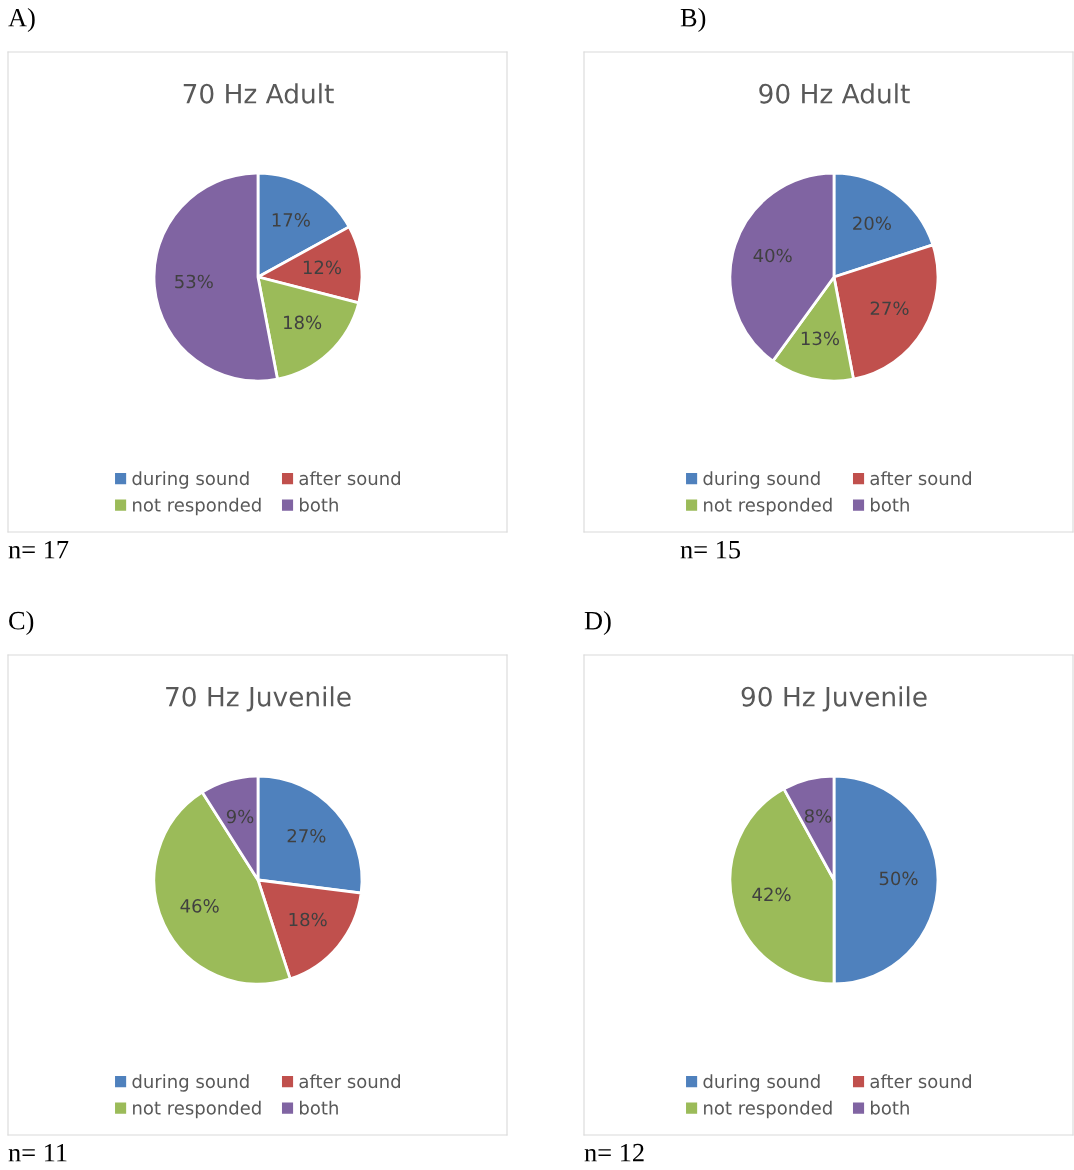 The width and height of the screenshot is (1074, 1170). Describe the element at coordinates (258, 699) in the screenshot. I see `chart-title: 70 Hz Juvenile` at that location.